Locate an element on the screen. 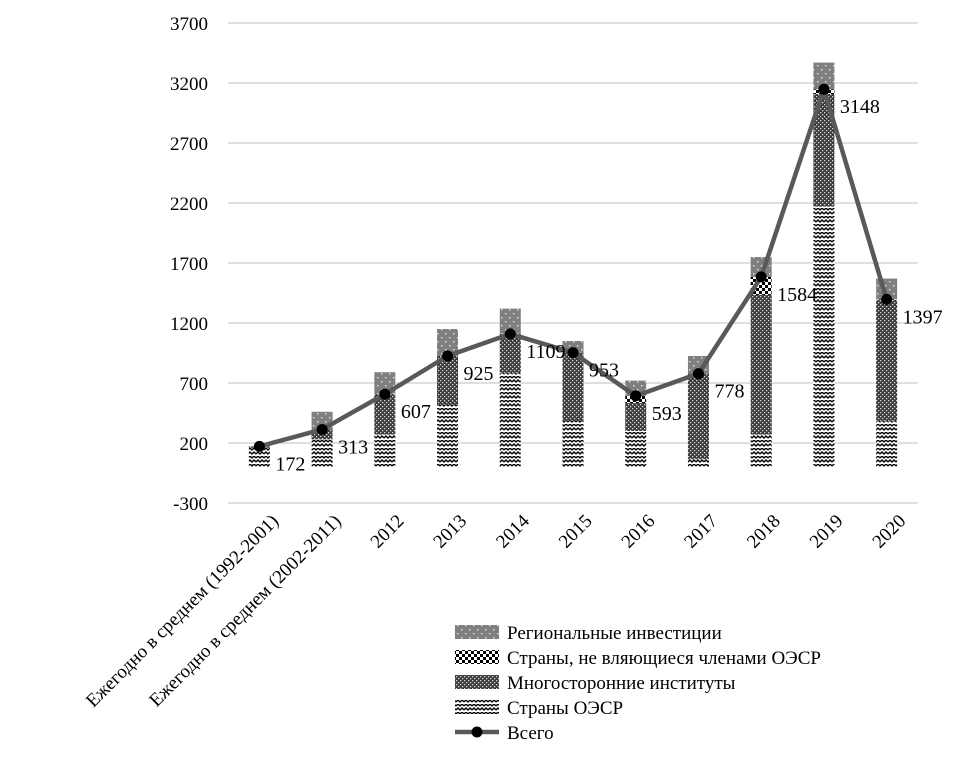  data-label: 593 is located at coordinates (667, 414).